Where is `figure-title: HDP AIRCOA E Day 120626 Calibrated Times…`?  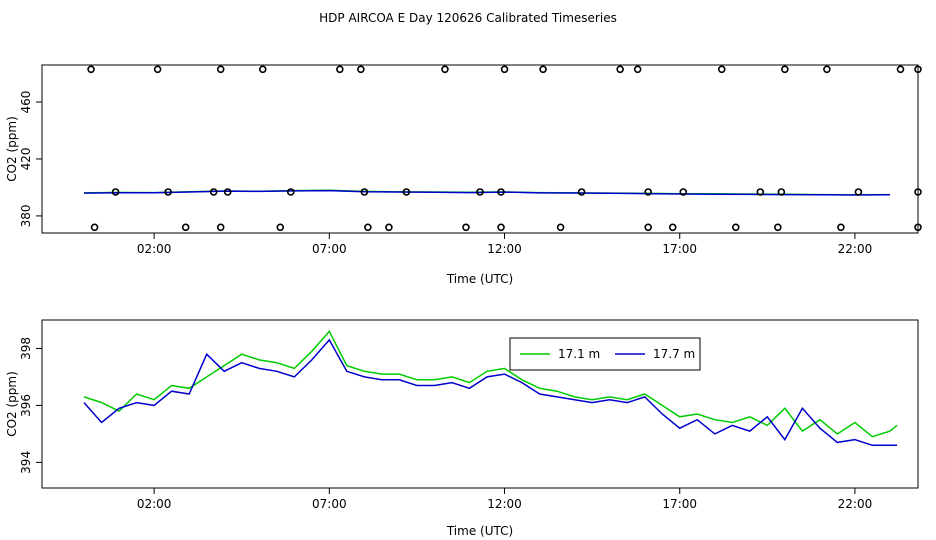
figure-title: HDP AIRCOA E Day 120626 Calibrated Times… is located at coordinates (468, 18).